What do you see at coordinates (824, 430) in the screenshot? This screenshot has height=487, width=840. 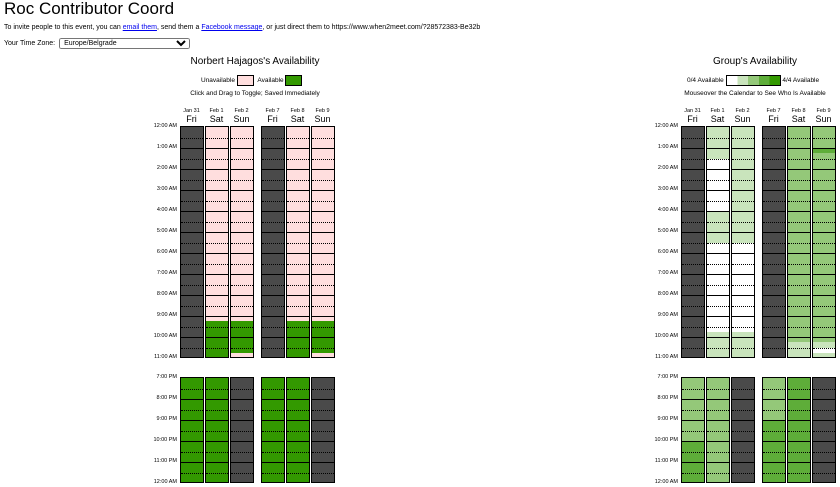 I see `group-day-column` at bounding box center [824, 430].